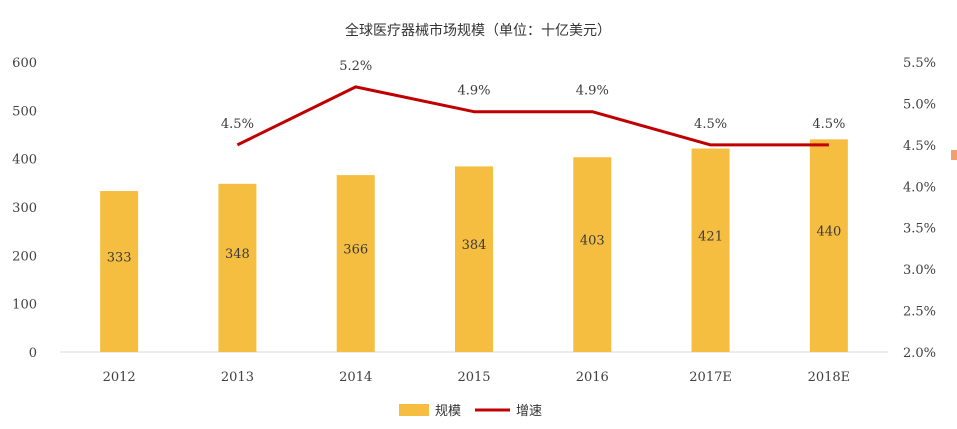 Image resolution: width=957 pixels, height=429 pixels. What do you see at coordinates (919, 208) in the screenshot?
I see `right-axis: 2.0% 2.5% 3.0% 3.5% 4.0% 4.5% 5.0% 5.5%` at bounding box center [919, 208].